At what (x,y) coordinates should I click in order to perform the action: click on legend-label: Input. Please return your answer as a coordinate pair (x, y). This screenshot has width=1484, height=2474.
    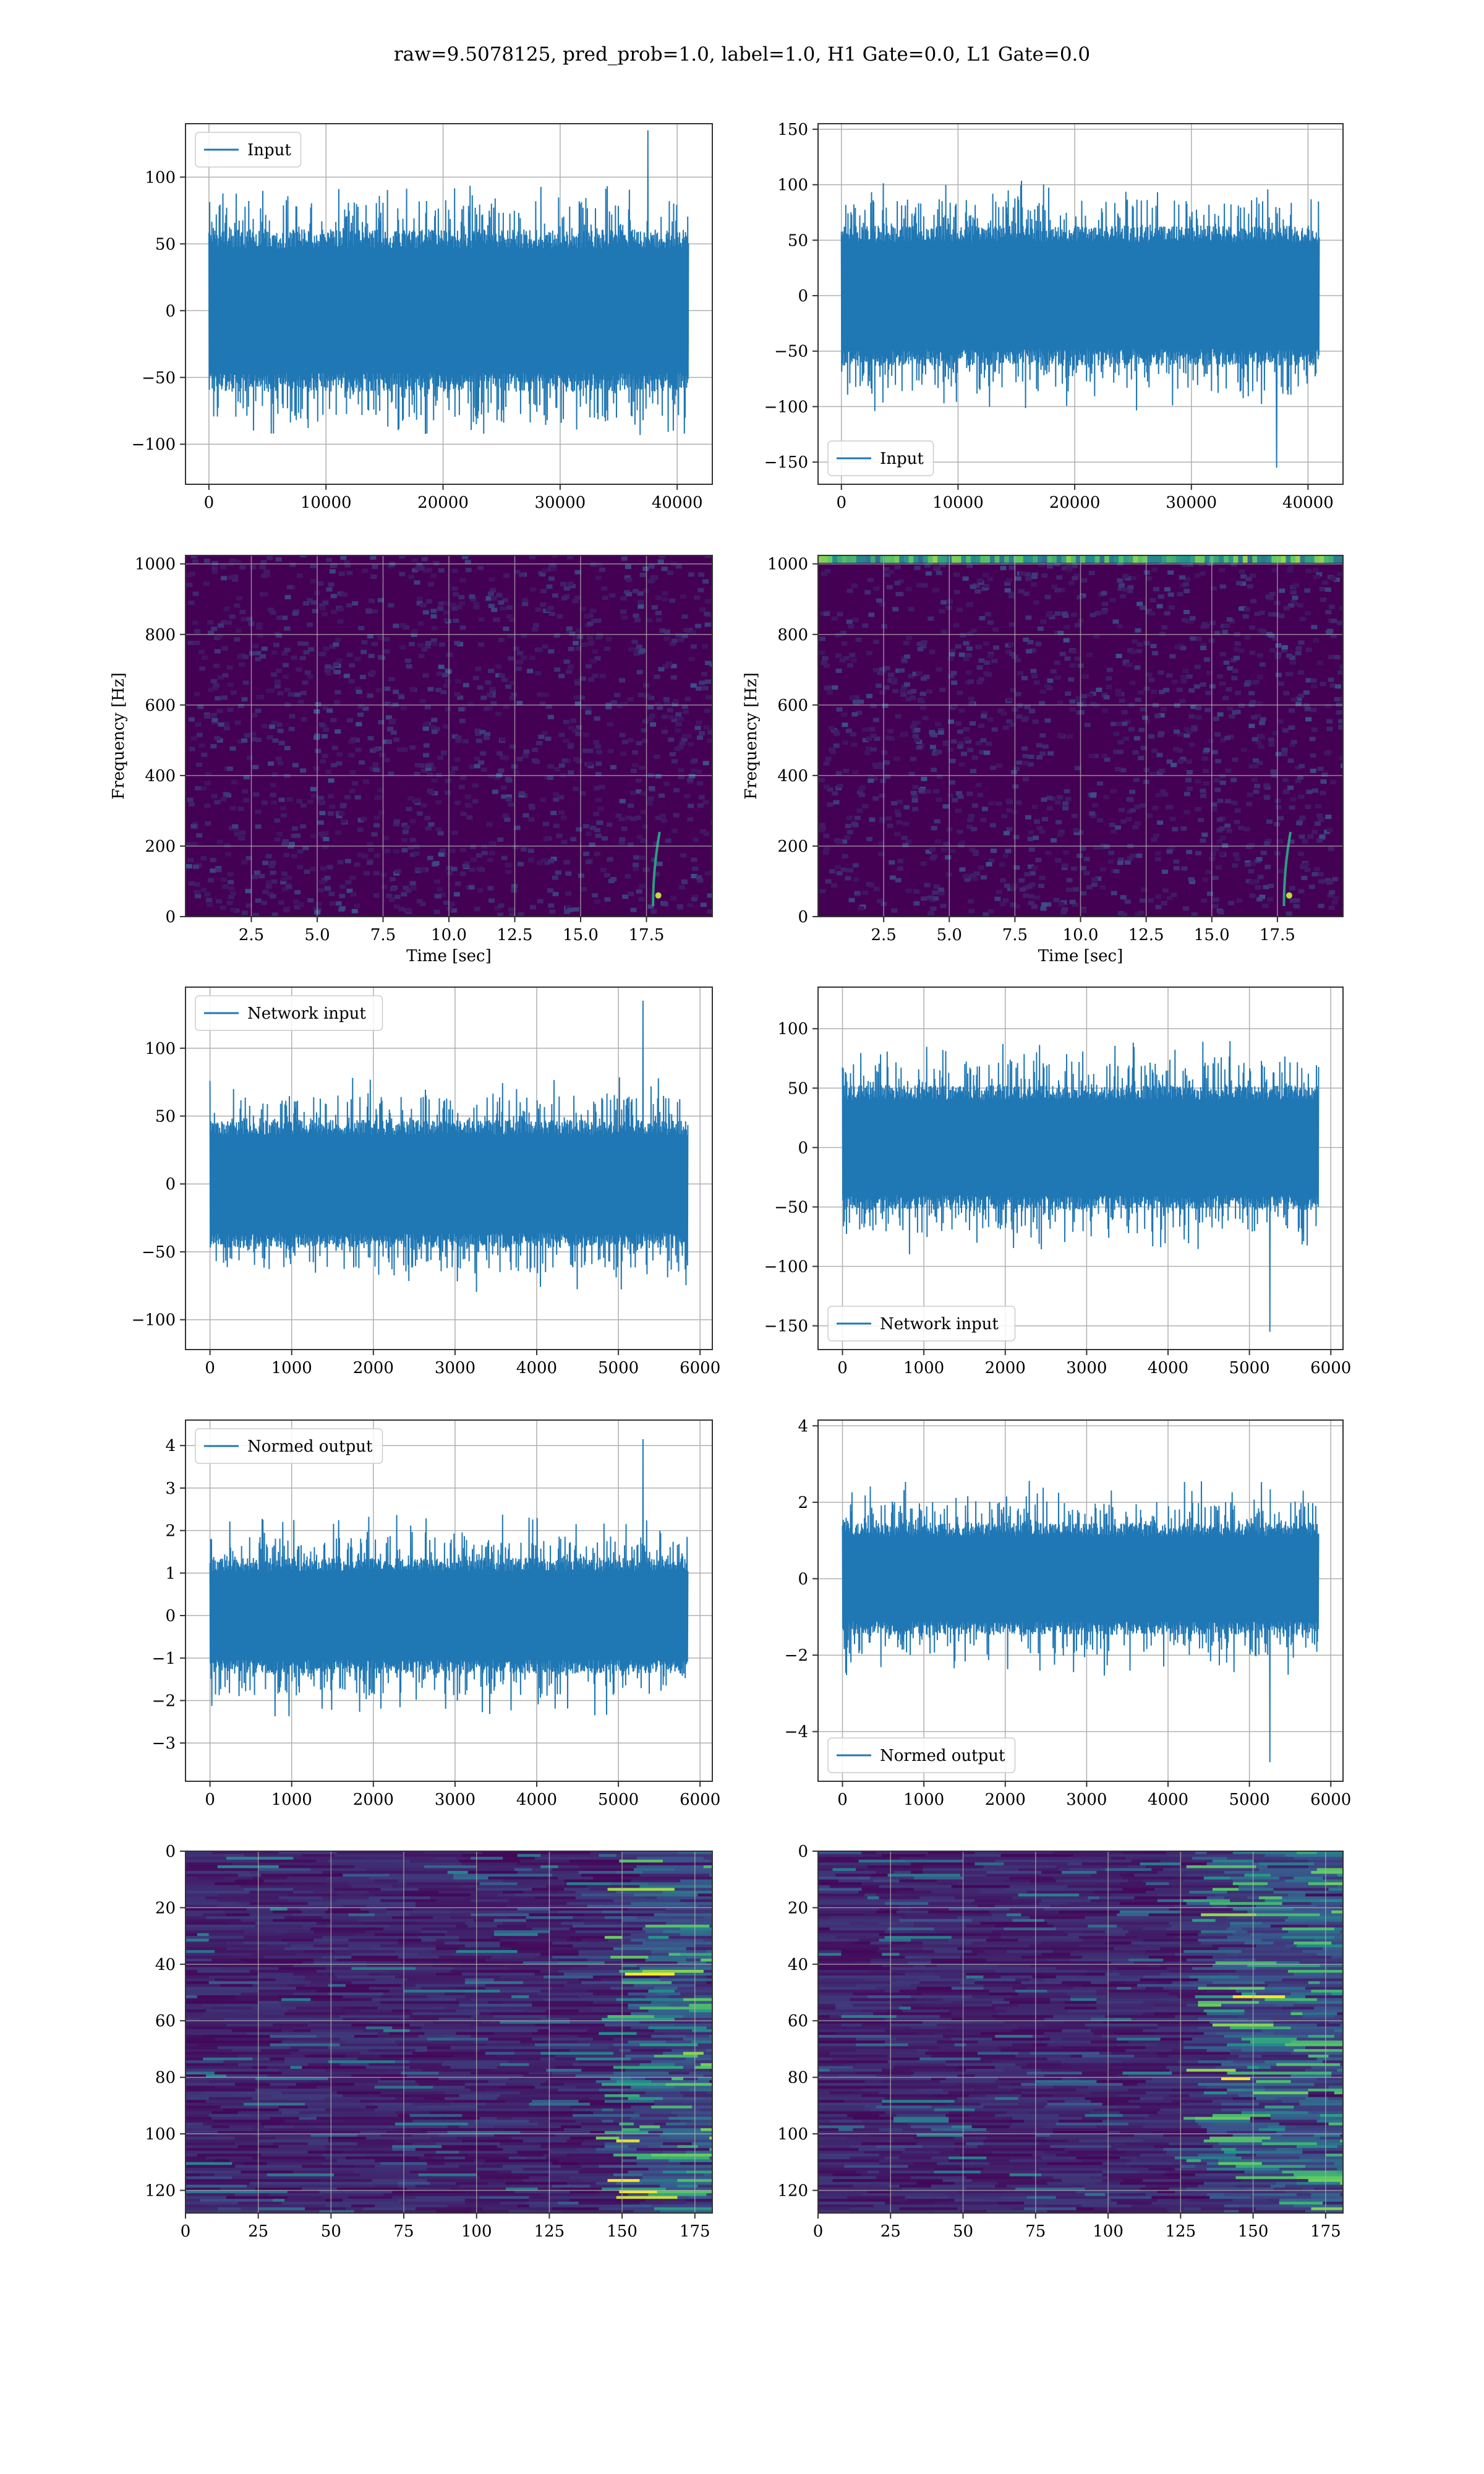
    Looking at the image, I should click on (902, 459).